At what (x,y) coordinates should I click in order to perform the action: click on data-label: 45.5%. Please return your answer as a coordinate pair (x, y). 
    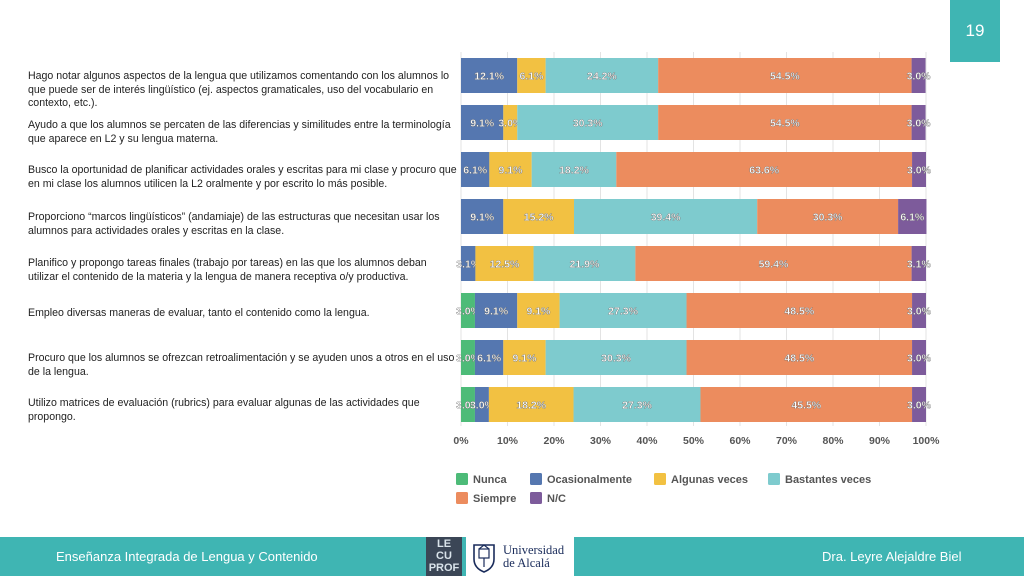
    Looking at the image, I should click on (806, 406).